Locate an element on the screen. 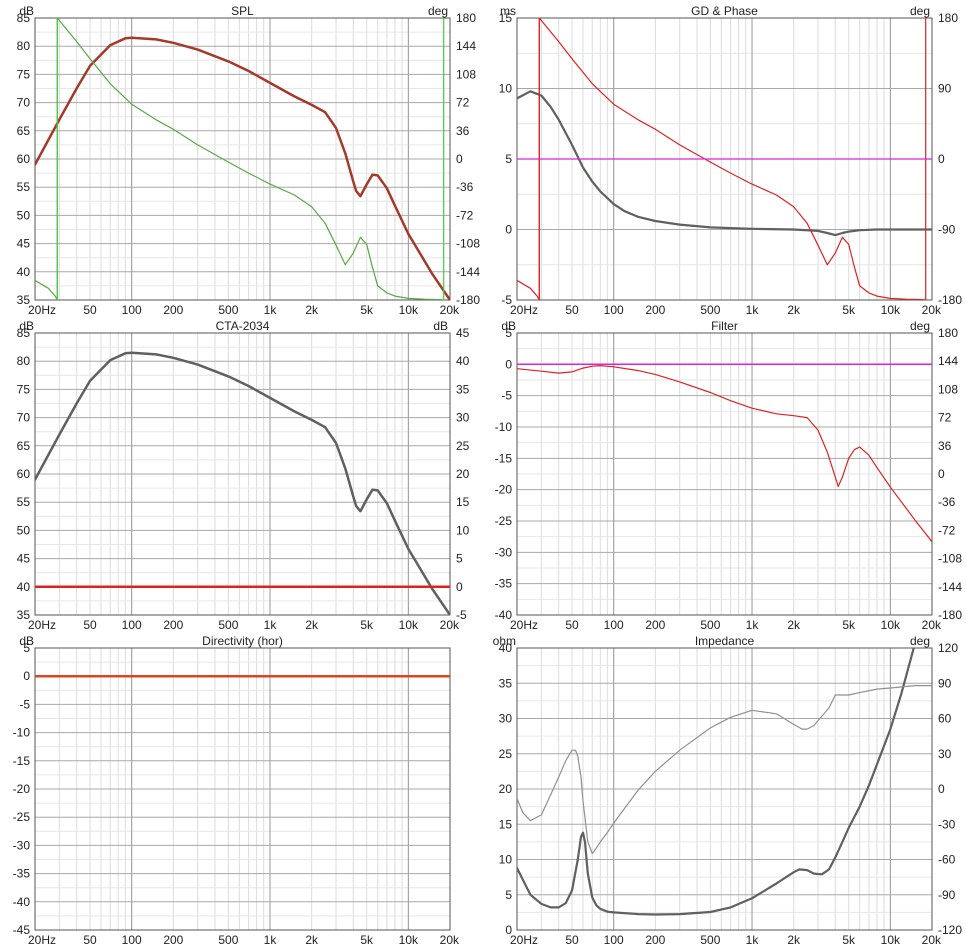 Image resolution: width=966 pixels, height=947 pixels. y-tick-label-left: -45 is located at coordinates (22, 930).